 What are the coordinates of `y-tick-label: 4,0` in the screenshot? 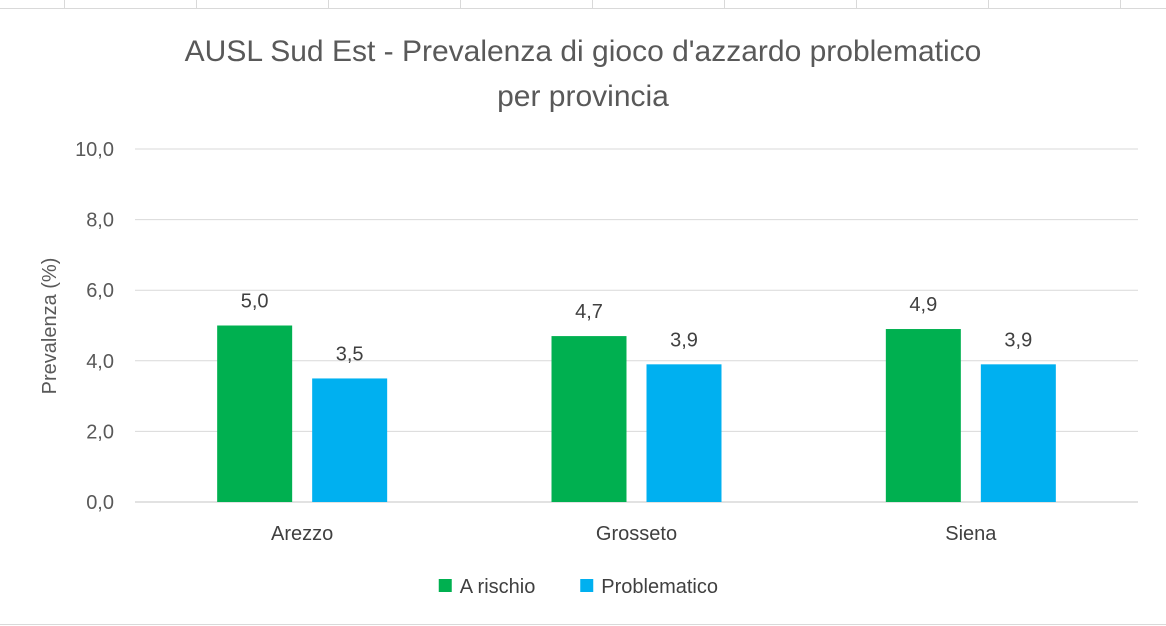 It's located at (100, 362).